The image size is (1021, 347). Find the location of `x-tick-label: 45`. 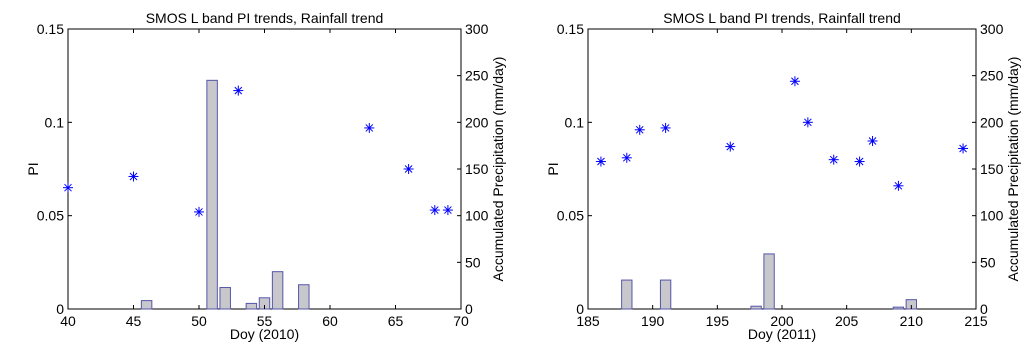

x-tick-label: 45 is located at coordinates (134, 321).